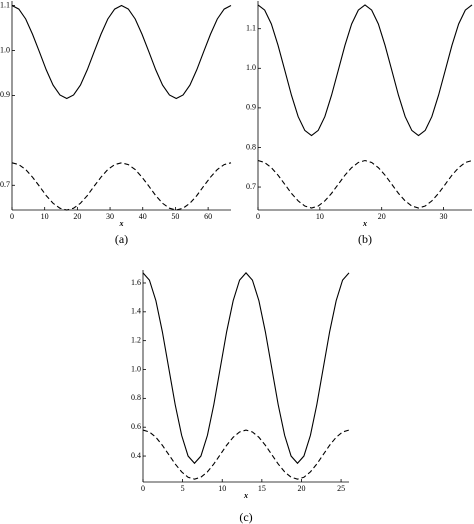 The height and width of the screenshot is (524, 474). I want to click on x-tick-label: 60, so click(208, 216).